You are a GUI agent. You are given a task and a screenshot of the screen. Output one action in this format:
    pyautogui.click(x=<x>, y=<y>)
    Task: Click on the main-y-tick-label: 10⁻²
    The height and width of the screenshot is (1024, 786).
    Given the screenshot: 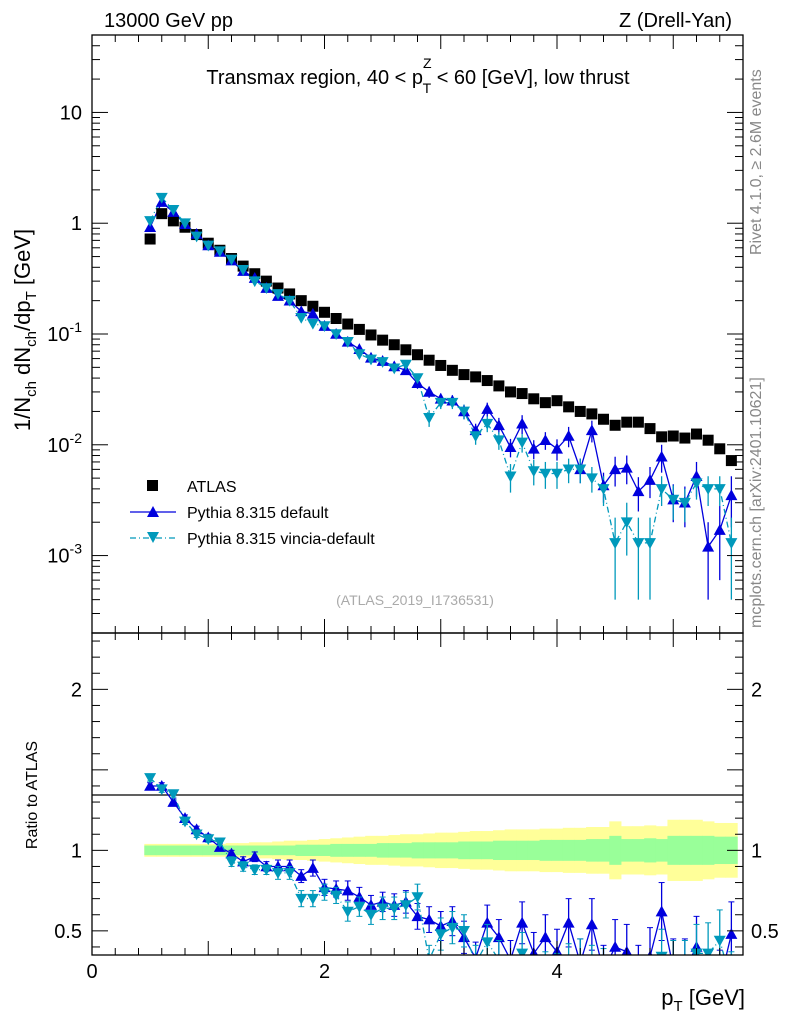 What is the action you would take?
    pyautogui.click(x=64, y=443)
    